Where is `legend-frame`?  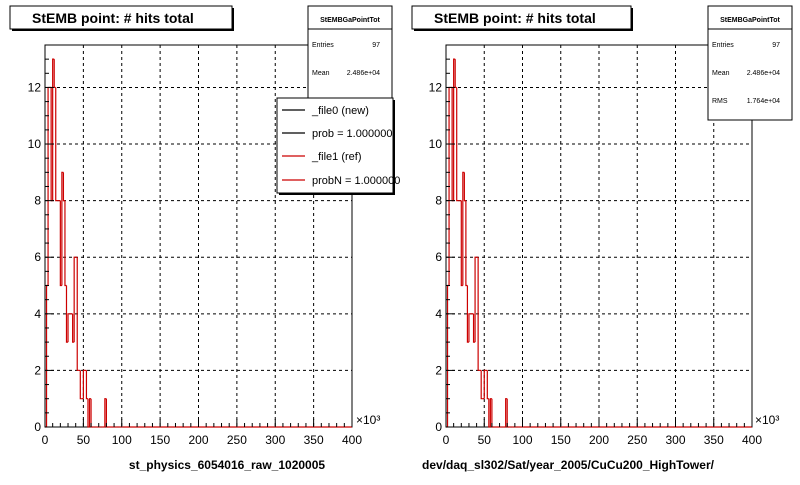 legend-frame is located at coordinates (335, 145).